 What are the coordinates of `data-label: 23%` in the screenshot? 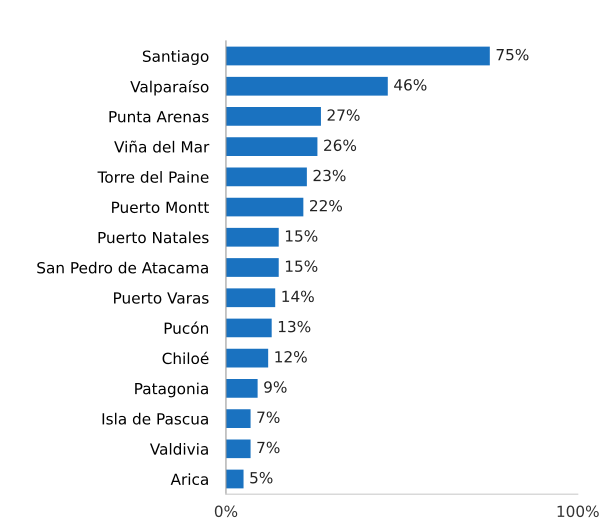 It's located at (330, 176).